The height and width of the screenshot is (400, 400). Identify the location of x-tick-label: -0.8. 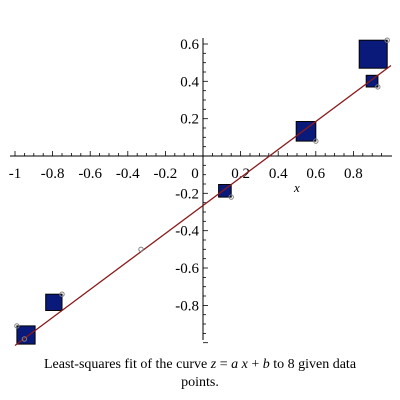
(53, 174).